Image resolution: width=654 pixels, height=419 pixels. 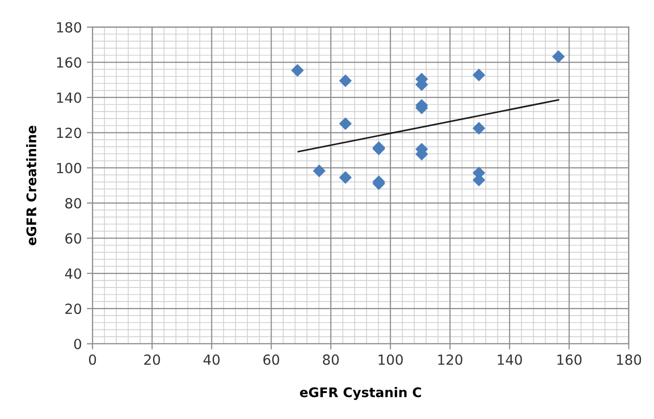 What do you see at coordinates (361, 393) in the screenshot?
I see `x-axis-title: eGFR Cystanin C` at bounding box center [361, 393].